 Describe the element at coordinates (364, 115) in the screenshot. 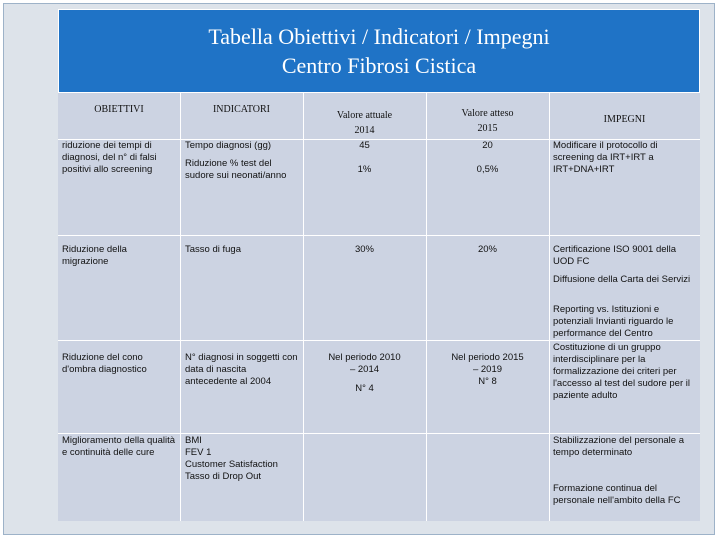

I see `header-valore-attuale-label: Valore attuale` at that location.